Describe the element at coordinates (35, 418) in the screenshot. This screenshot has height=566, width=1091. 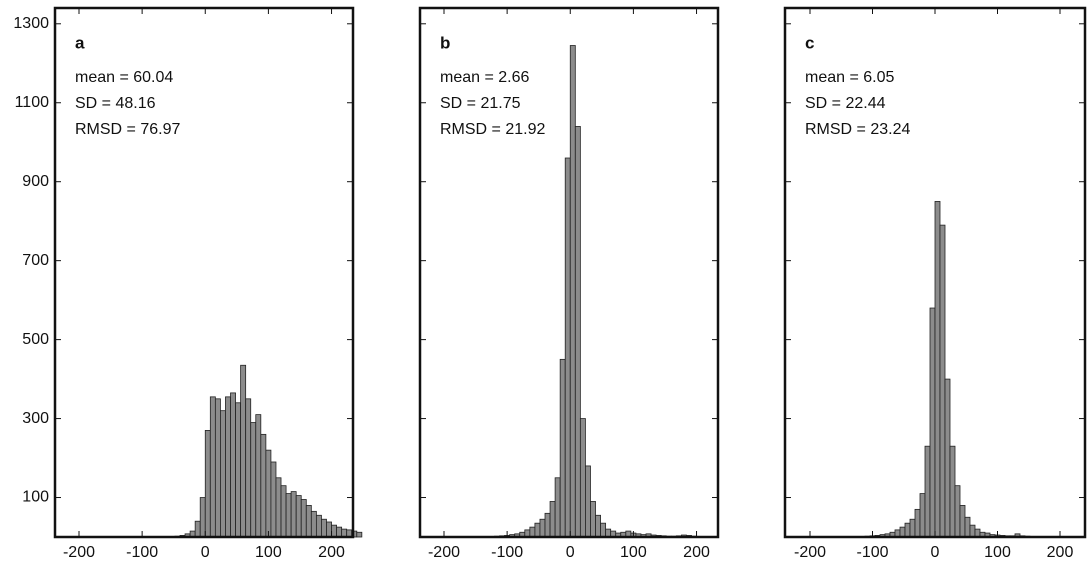
I see `y-tick-label: 300` at that location.